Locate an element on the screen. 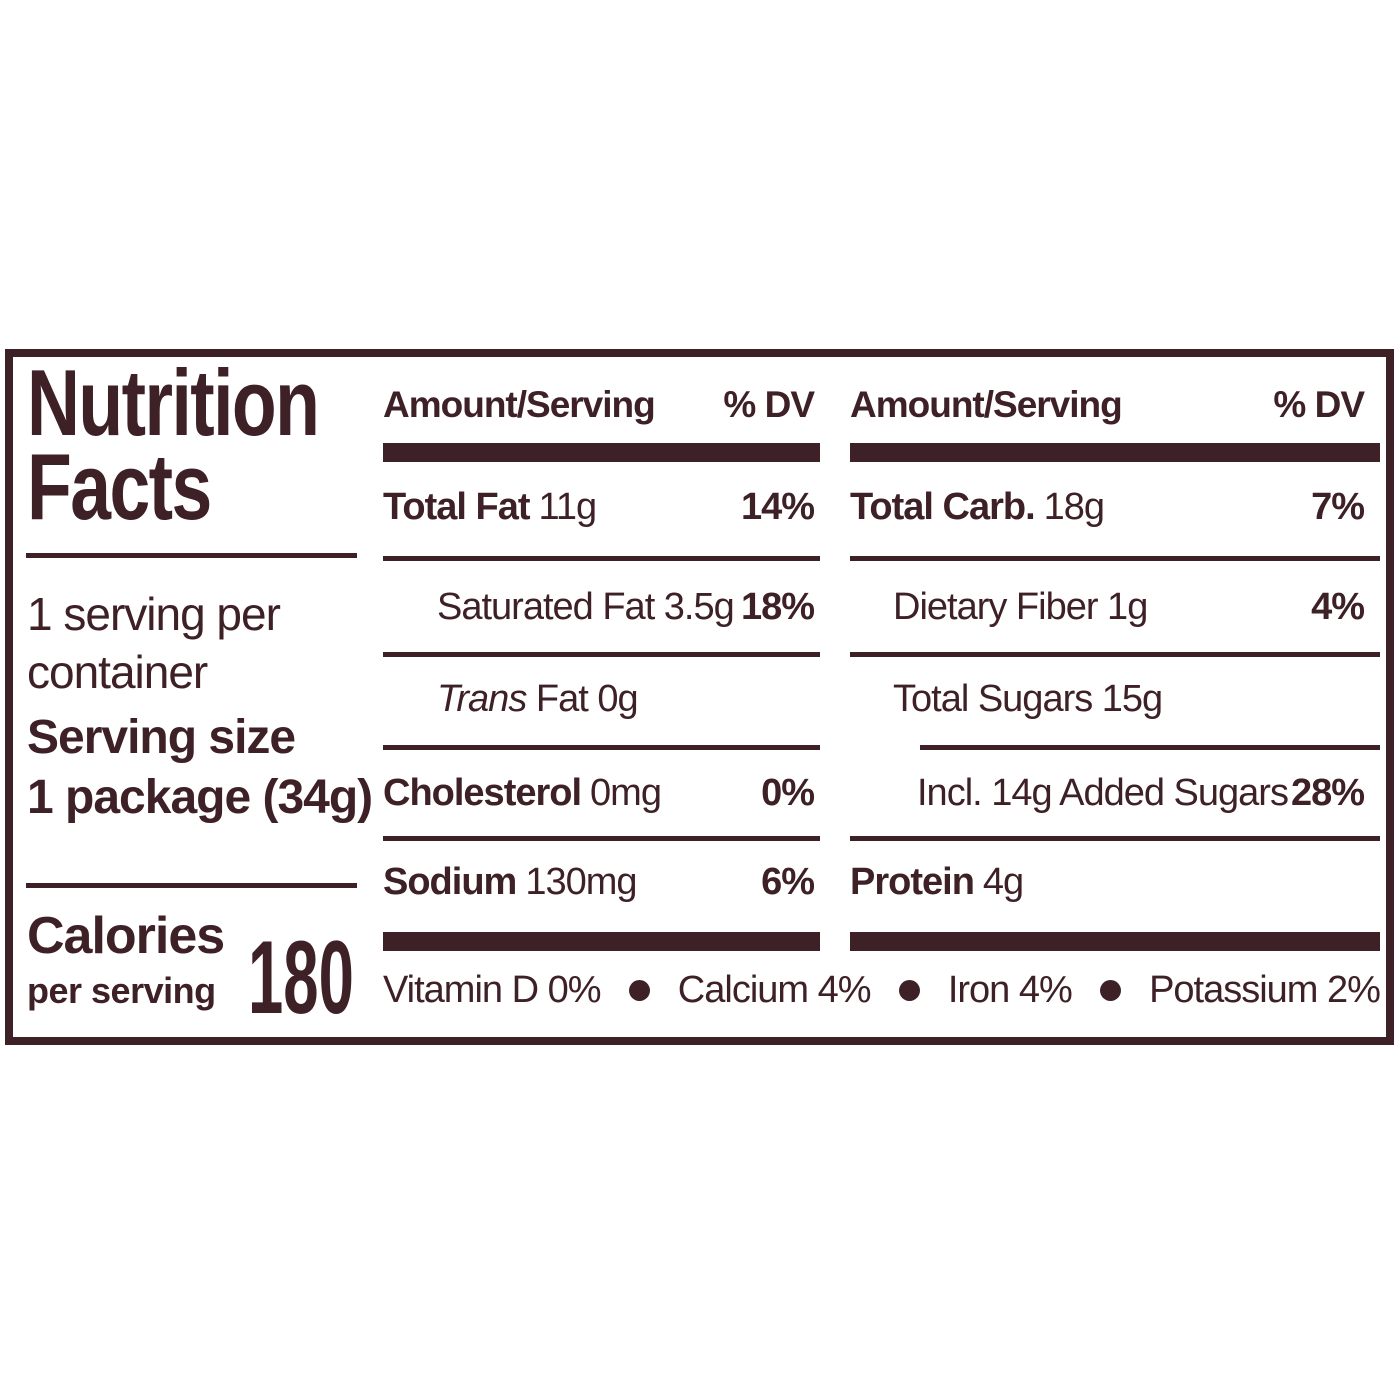 This screenshot has width=1400, height=1400. total-sugars-name: Total Sugars 15g is located at coordinates (1028, 698).